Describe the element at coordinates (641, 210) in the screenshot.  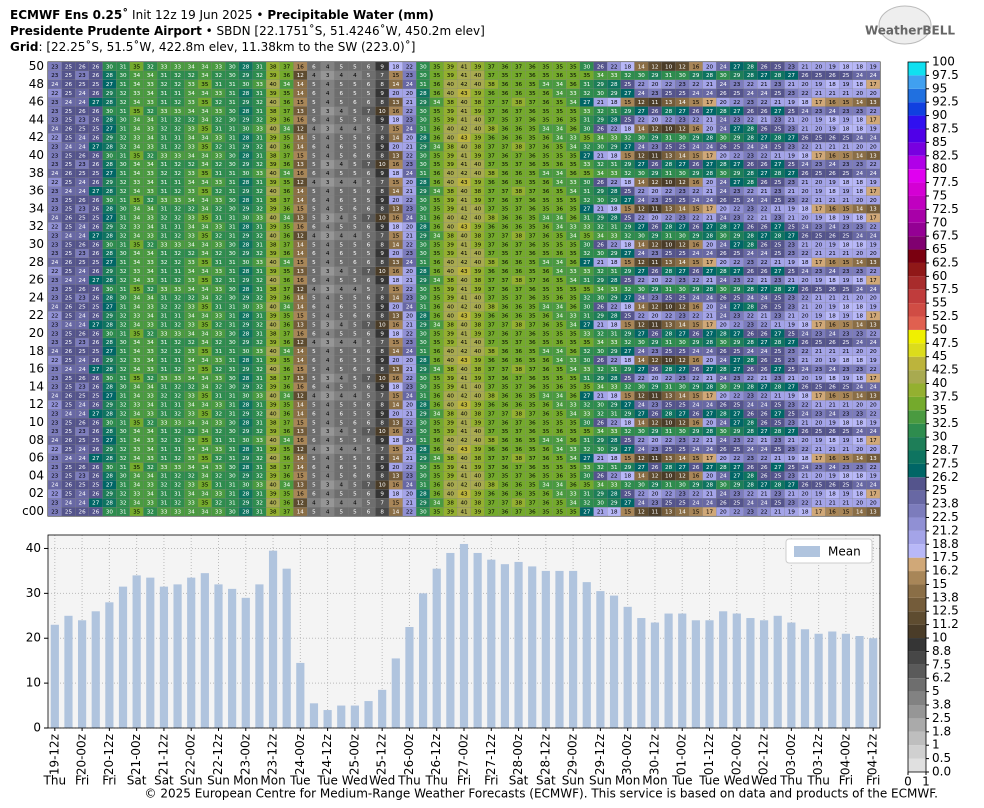
I see `cell-label: 12` at that location.